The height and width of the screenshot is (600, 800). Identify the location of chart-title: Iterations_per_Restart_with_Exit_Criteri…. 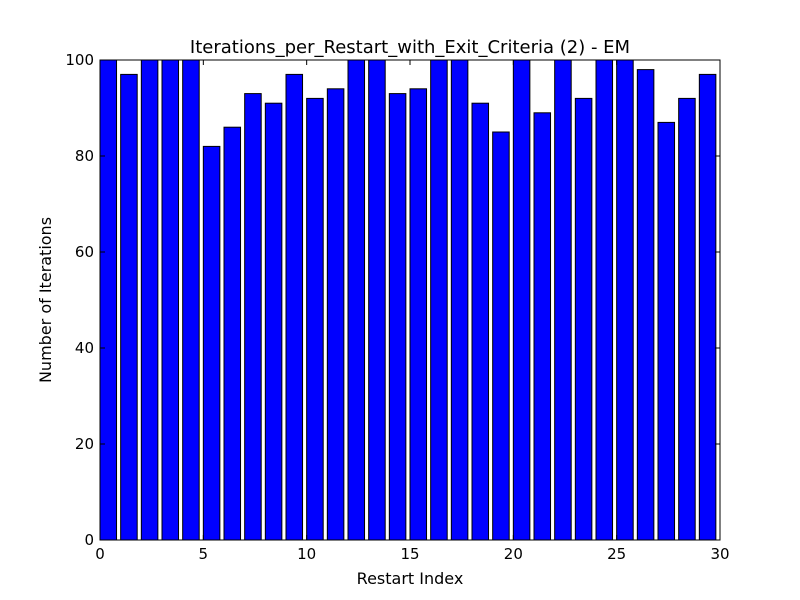
(410, 47).